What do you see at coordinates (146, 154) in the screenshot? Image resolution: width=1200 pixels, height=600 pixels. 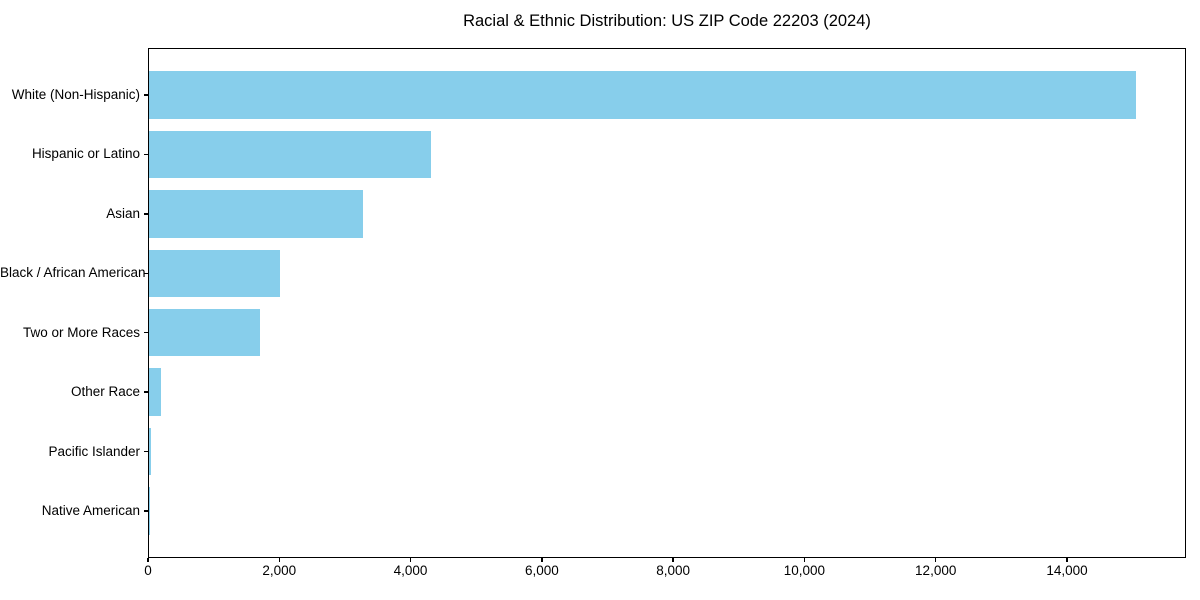 I see `y-tick-mark-hispanic-or-latino` at bounding box center [146, 154].